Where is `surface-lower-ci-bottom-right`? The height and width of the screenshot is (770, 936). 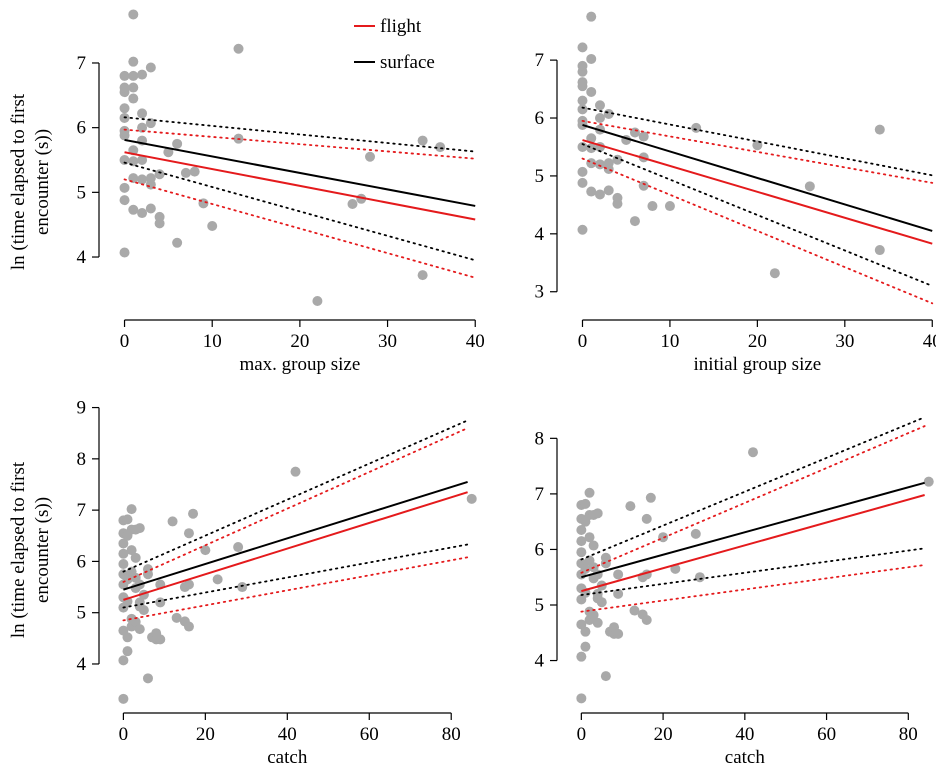 surface-lower-ci-bottom-right is located at coordinates (753, 571).